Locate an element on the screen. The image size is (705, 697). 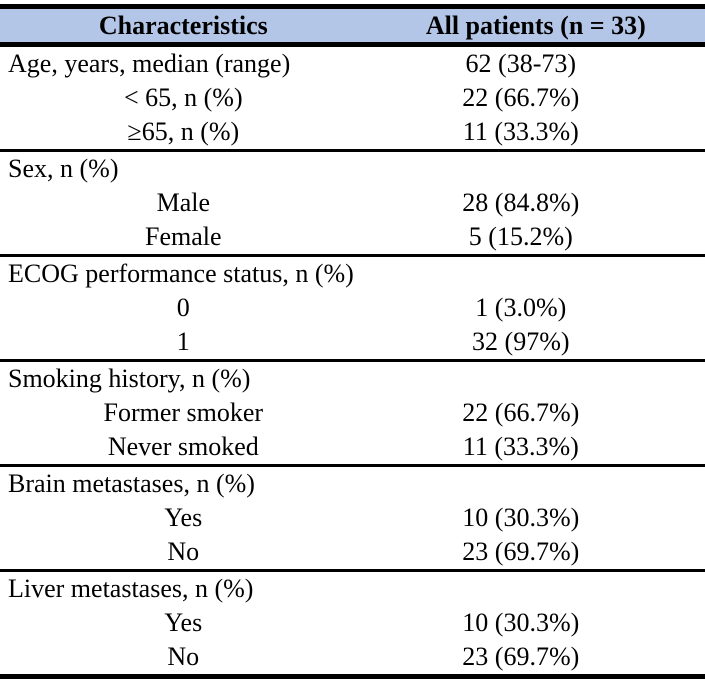
row-label: 0 is located at coordinates (183, 307).